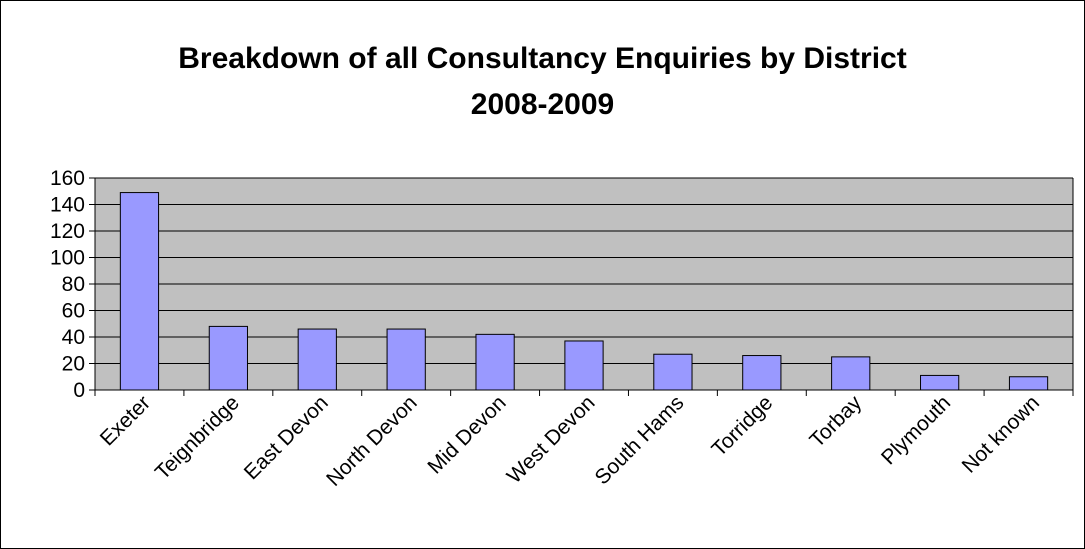  Describe the element at coordinates (67, 205) in the screenshot. I see `y-tick-label: 140` at that location.